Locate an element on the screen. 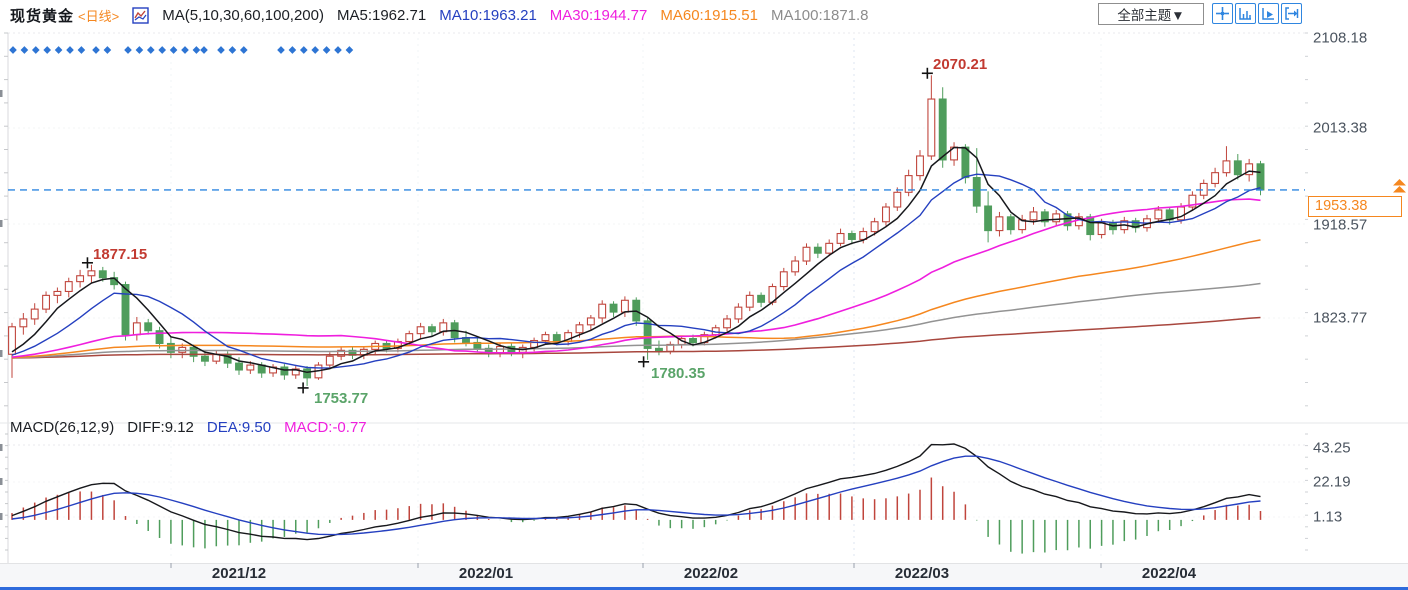 The height and width of the screenshot is (590, 1408). y-axis-label: 2108.18 is located at coordinates (1340, 38).